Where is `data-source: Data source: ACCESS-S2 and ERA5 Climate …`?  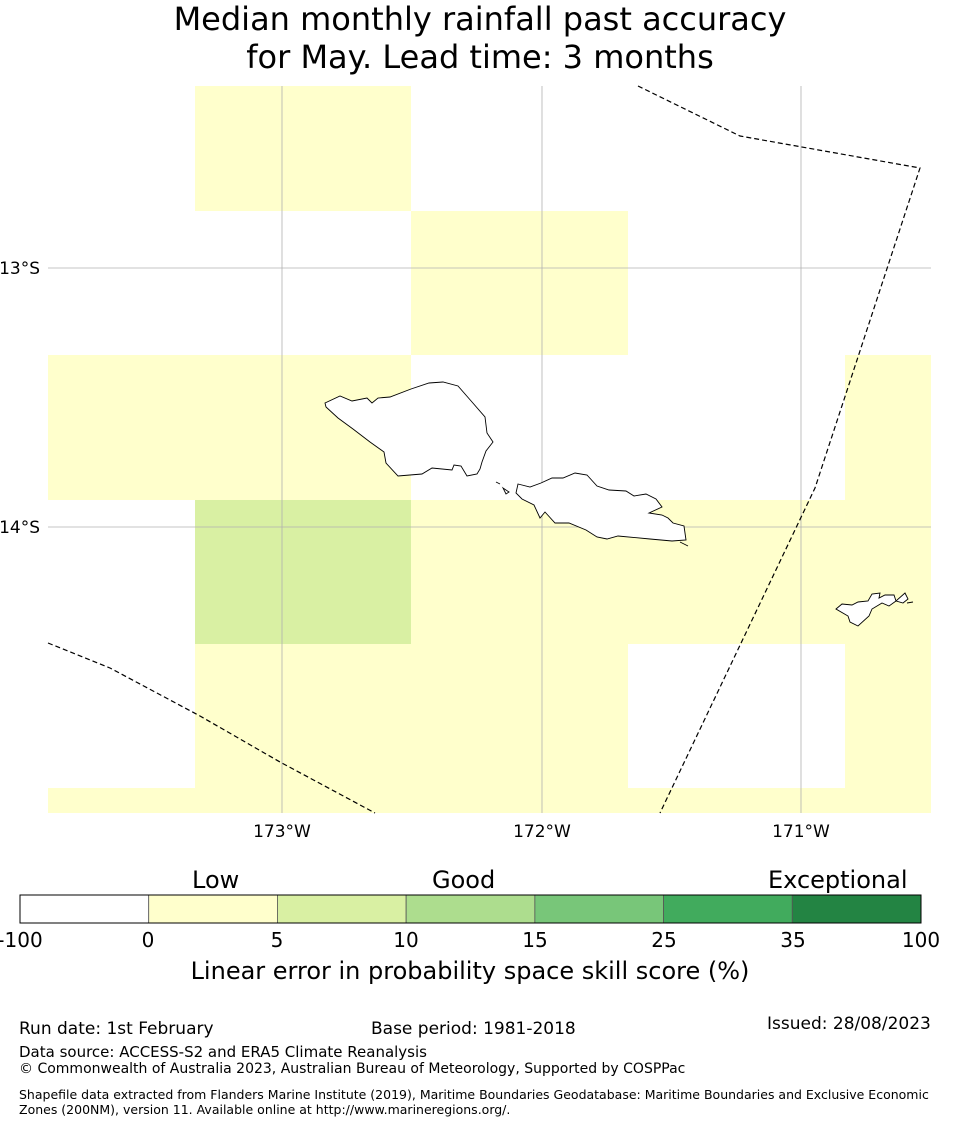 data-source: Data source: ACCESS-S2 and ERA5 Climate … is located at coordinates (223, 1052).